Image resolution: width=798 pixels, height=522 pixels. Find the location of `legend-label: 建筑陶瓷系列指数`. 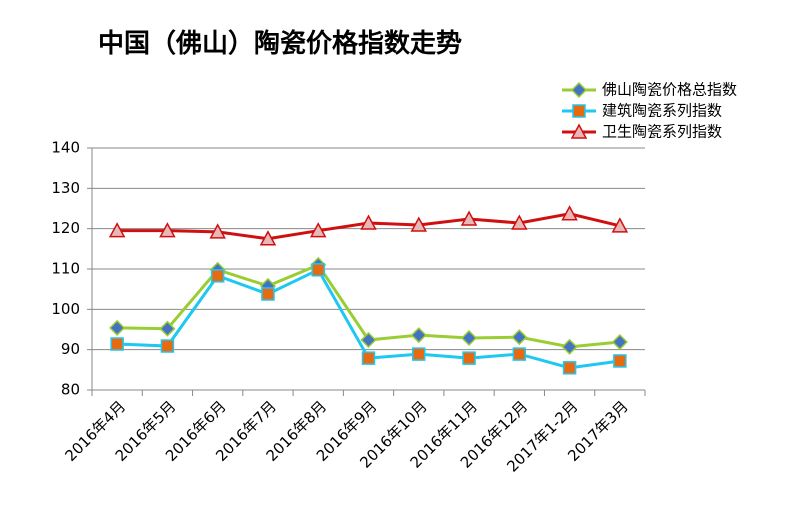

legend-label: 建筑陶瓷系列指数 is located at coordinates (662, 111).